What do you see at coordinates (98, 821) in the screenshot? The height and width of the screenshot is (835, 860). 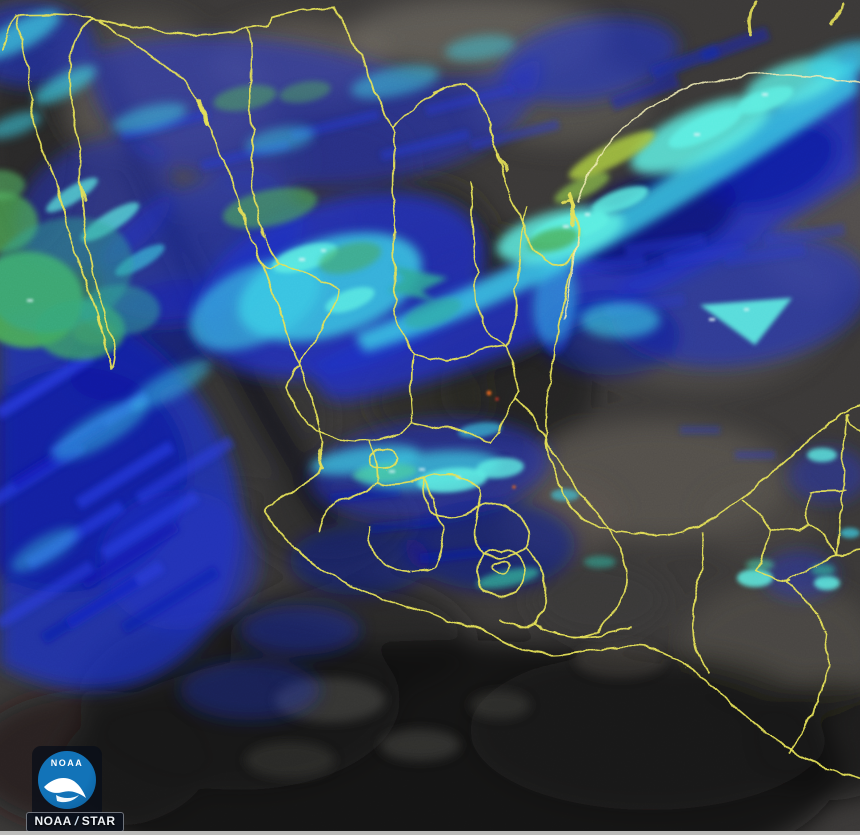 I see `caption-star: STAR` at bounding box center [98, 821].